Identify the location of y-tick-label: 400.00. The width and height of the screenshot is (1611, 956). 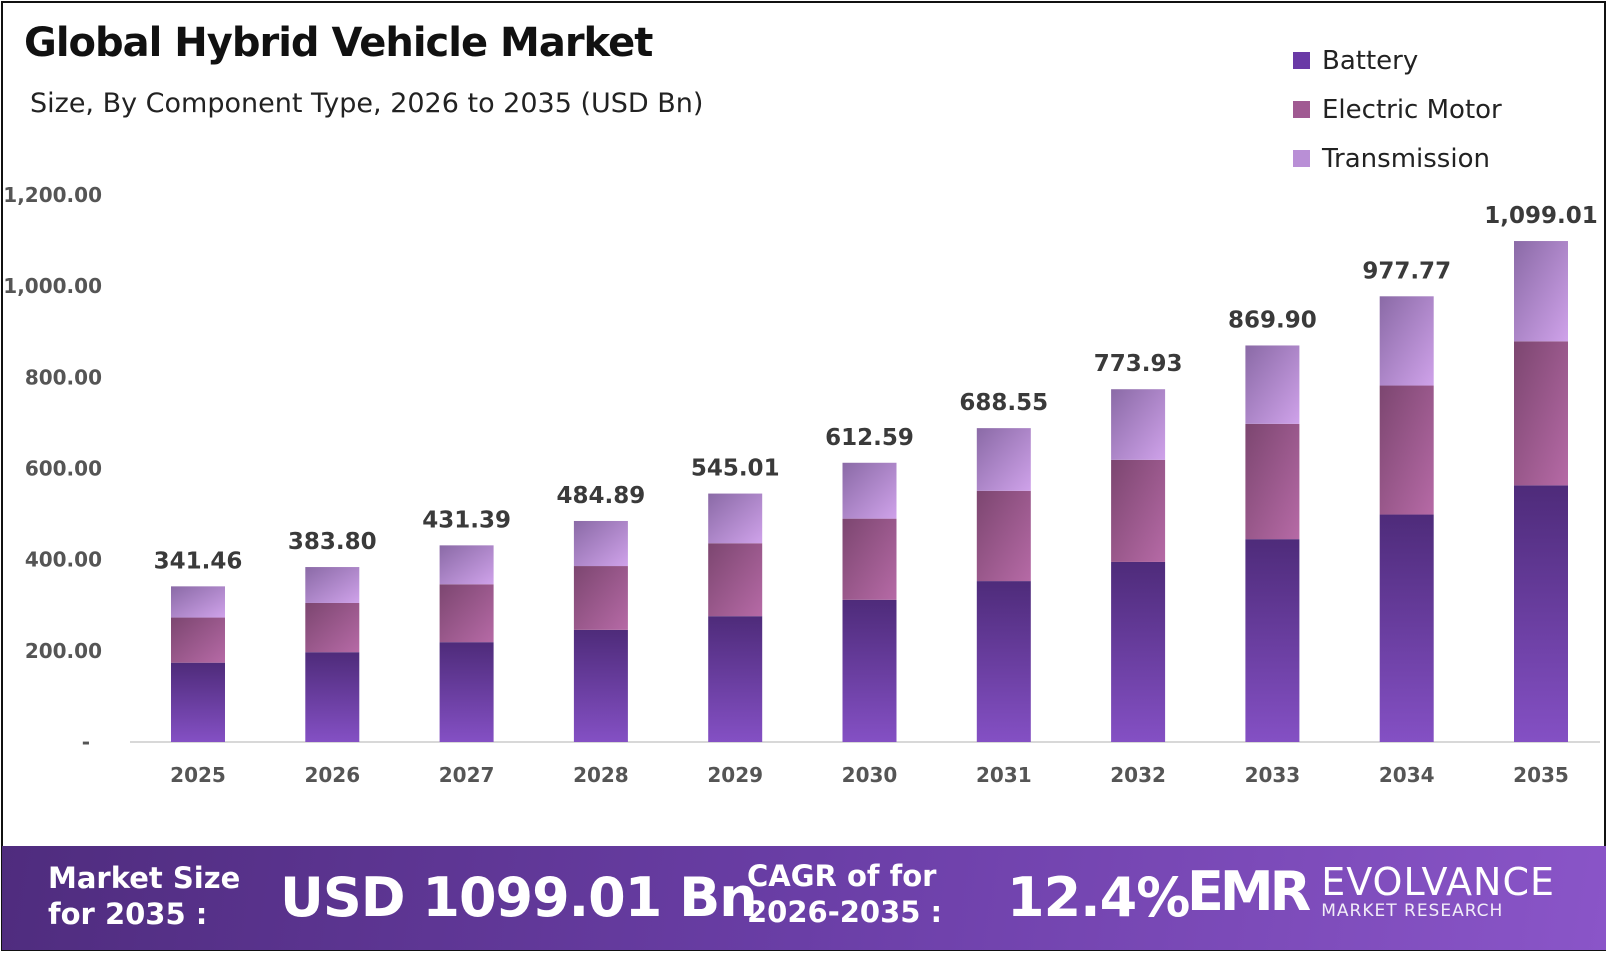
(63, 560).